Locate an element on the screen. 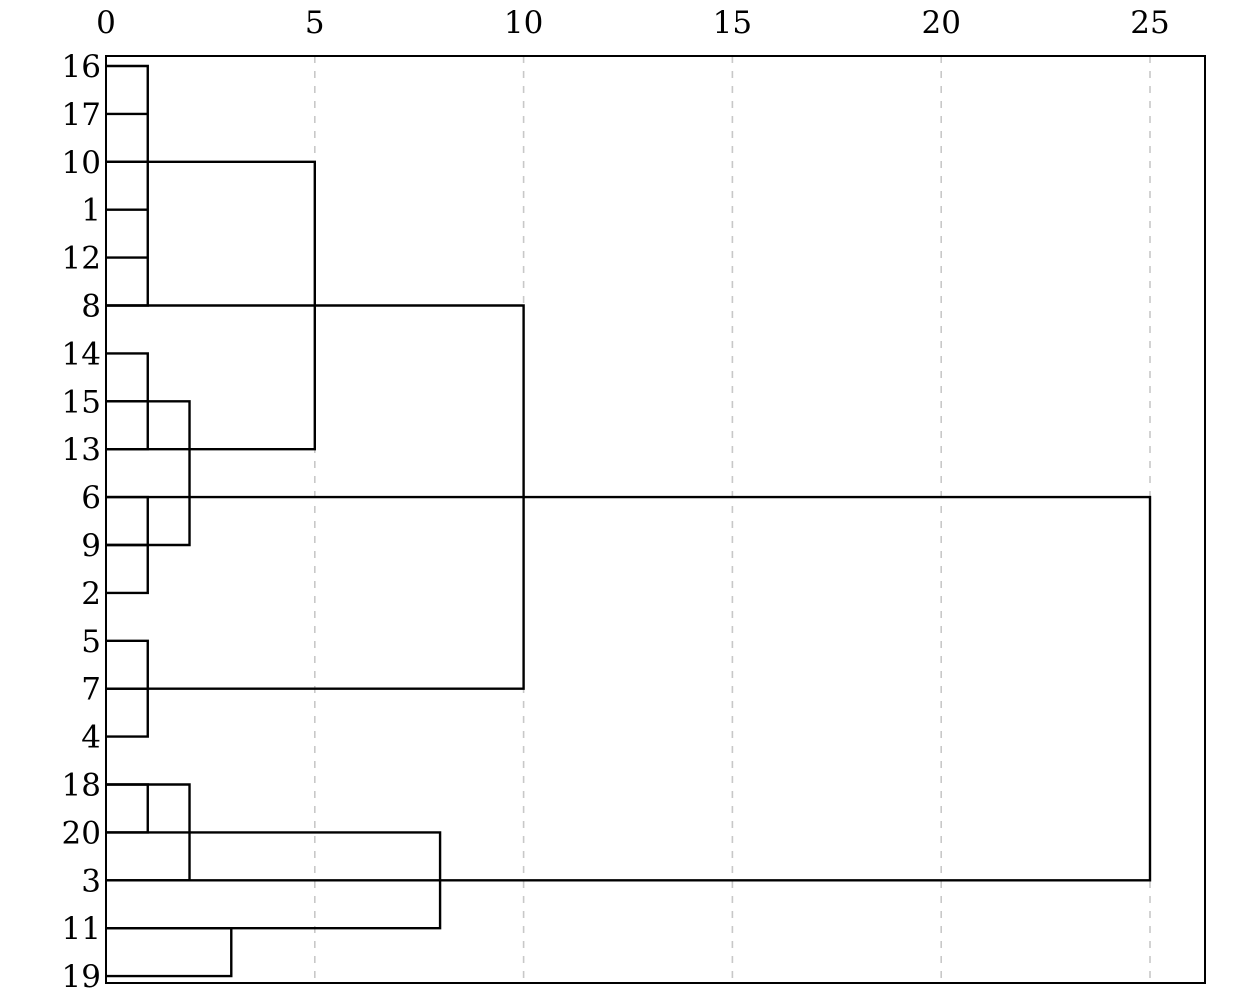  leaf-label: 8 is located at coordinates (91, 307).